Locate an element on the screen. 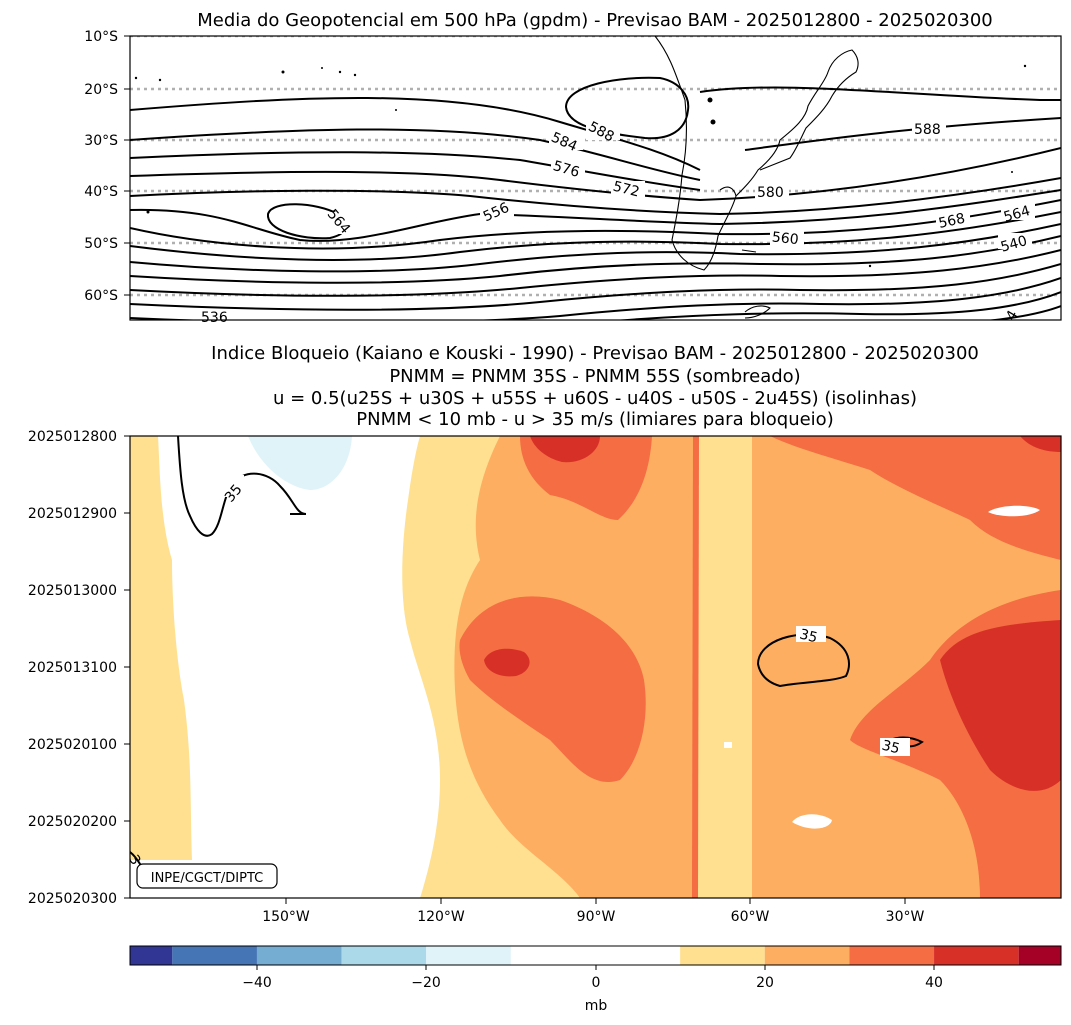 The image size is (1071, 1025). lat-tick-label: 20°S is located at coordinates (101, 90).